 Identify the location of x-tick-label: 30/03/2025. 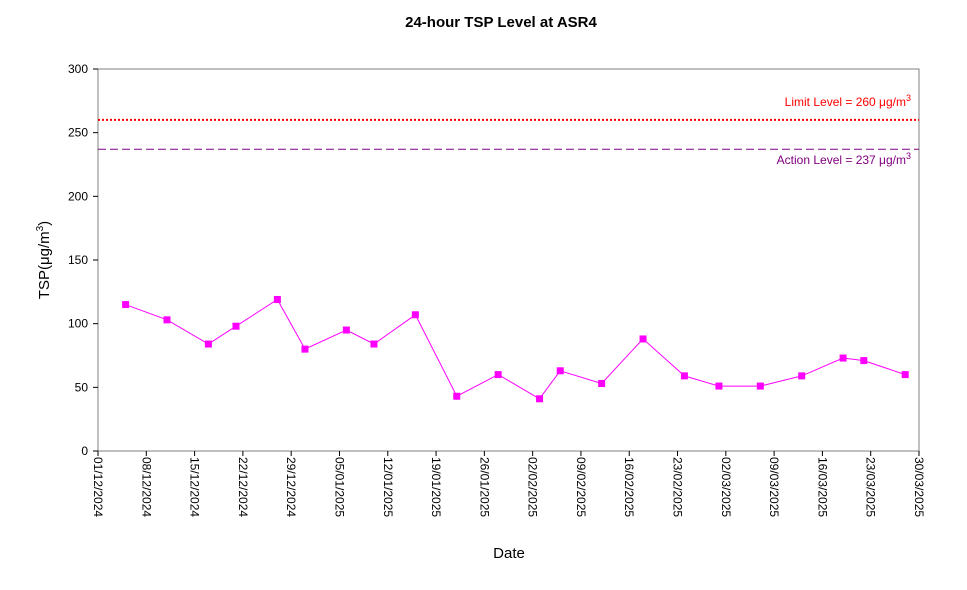
(919, 487).